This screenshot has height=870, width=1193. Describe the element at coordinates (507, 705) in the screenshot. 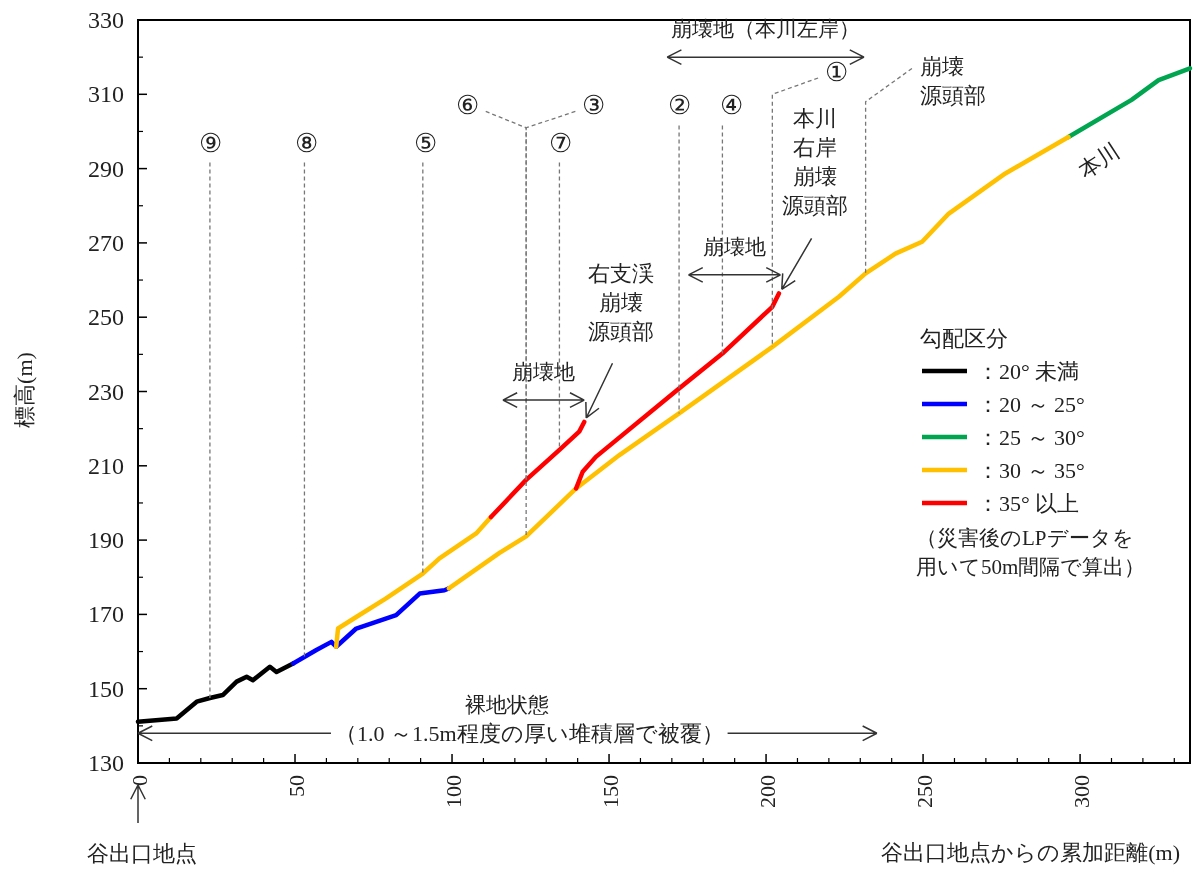

I see `annotation: 裸地状態` at that location.